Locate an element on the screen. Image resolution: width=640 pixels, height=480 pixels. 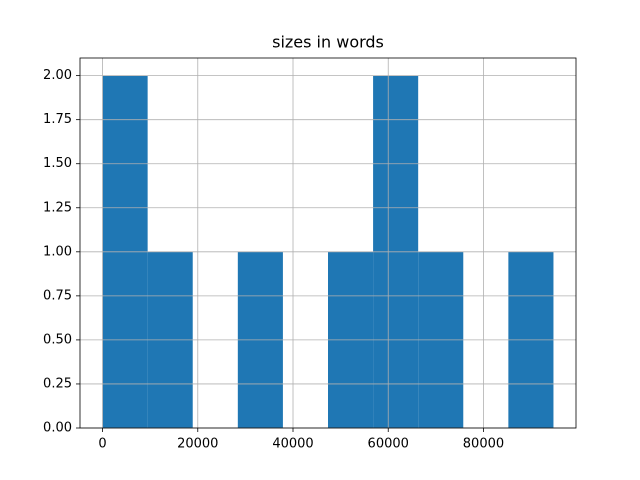
x-tick-label: 40000 is located at coordinates (292, 444).